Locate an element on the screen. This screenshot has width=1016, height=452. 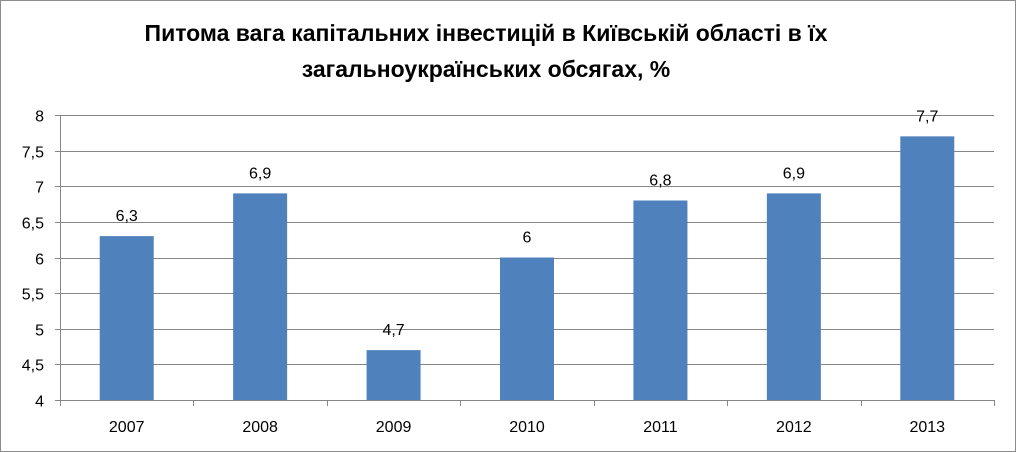
y-tick-label: 7 is located at coordinates (39, 188).